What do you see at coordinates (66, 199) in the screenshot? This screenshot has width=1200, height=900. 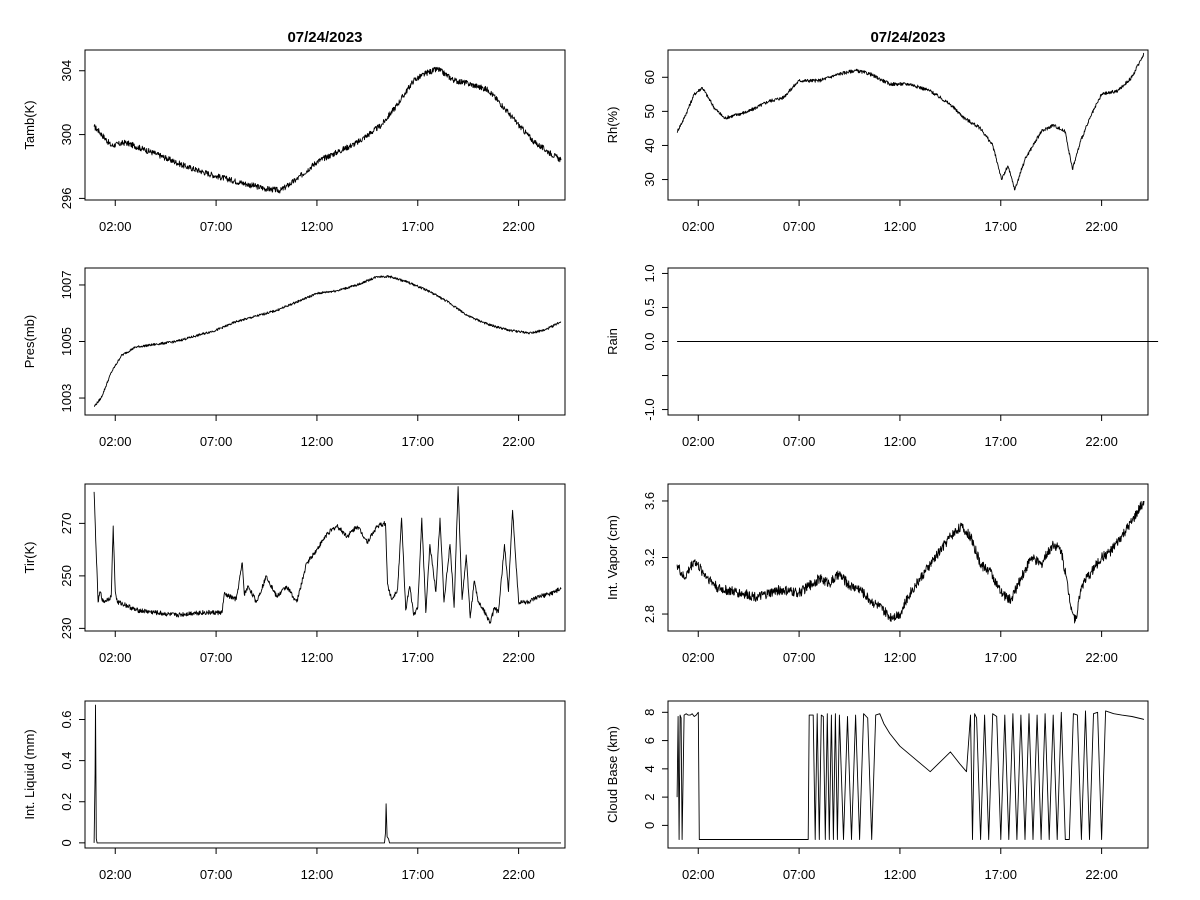 I see `y-tick-label: 296` at bounding box center [66, 199].